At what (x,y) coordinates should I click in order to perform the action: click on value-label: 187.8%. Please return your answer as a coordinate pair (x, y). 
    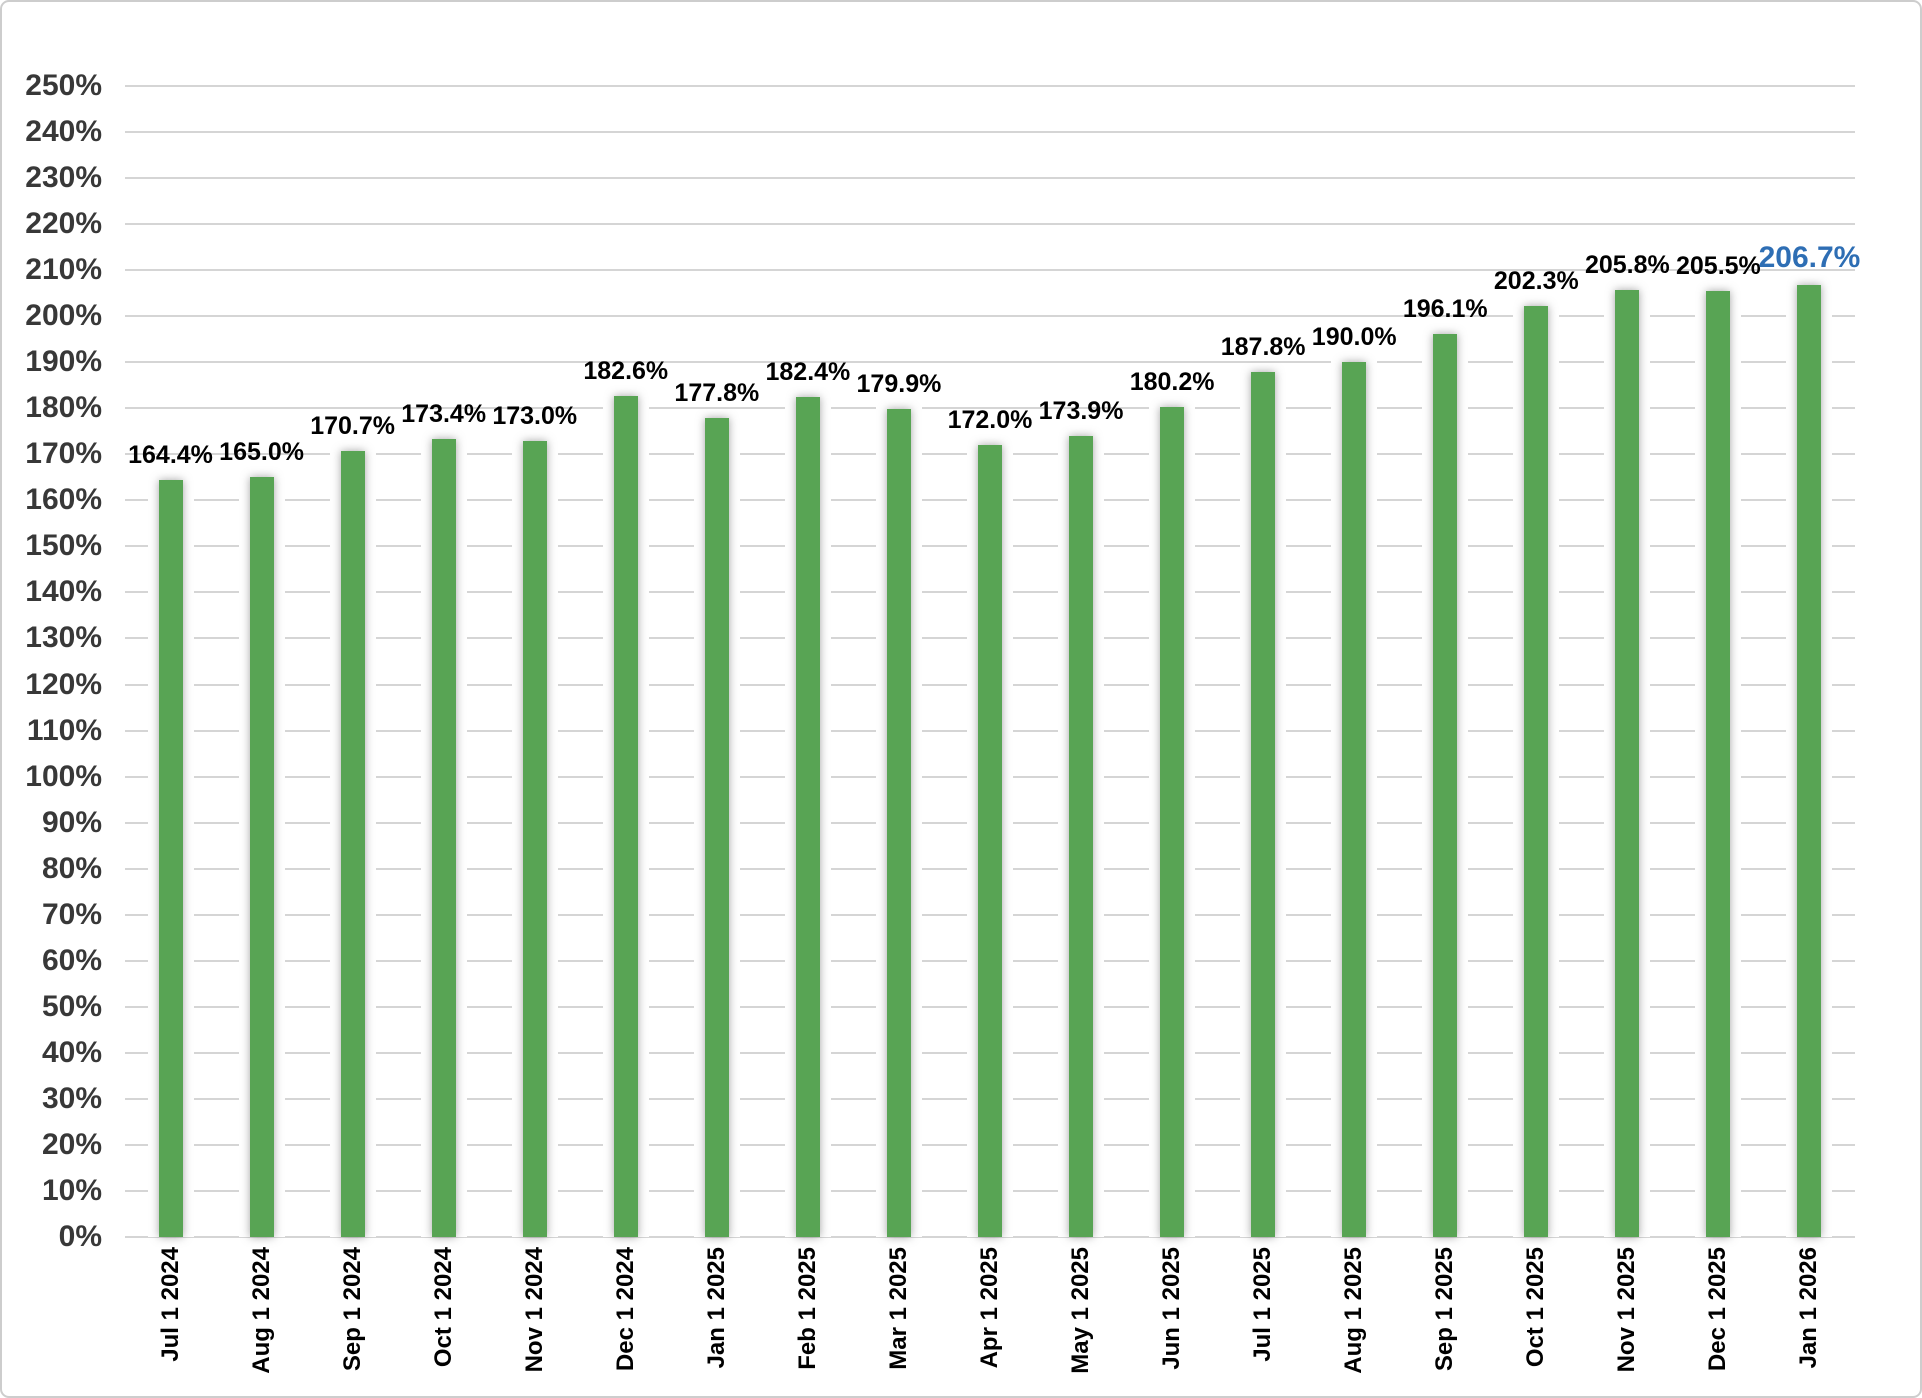
    Looking at the image, I should click on (1263, 347).